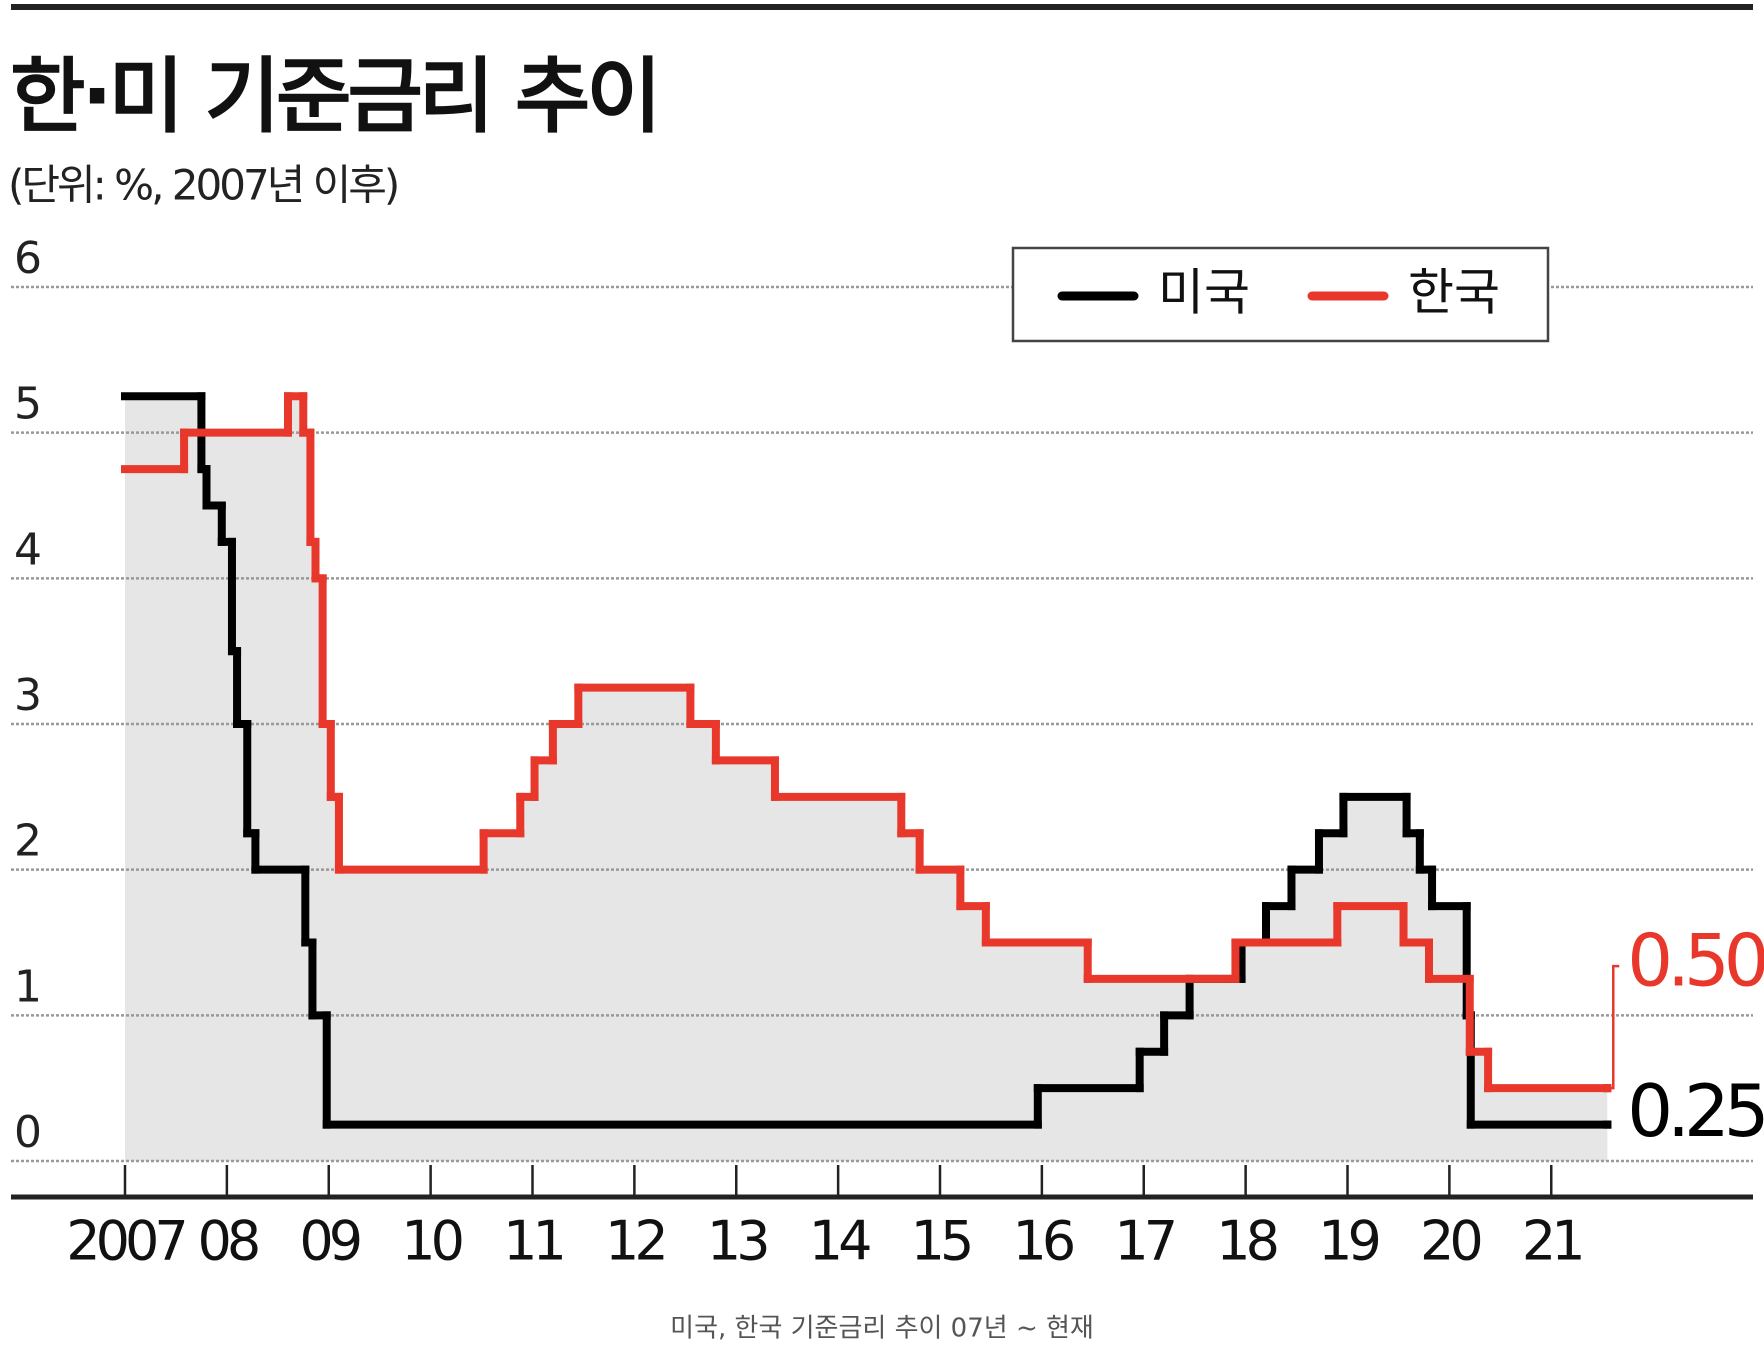 This screenshot has width=1764, height=1350. Describe the element at coordinates (26, 695) in the screenshot. I see `y-tick-label: 3` at that location.